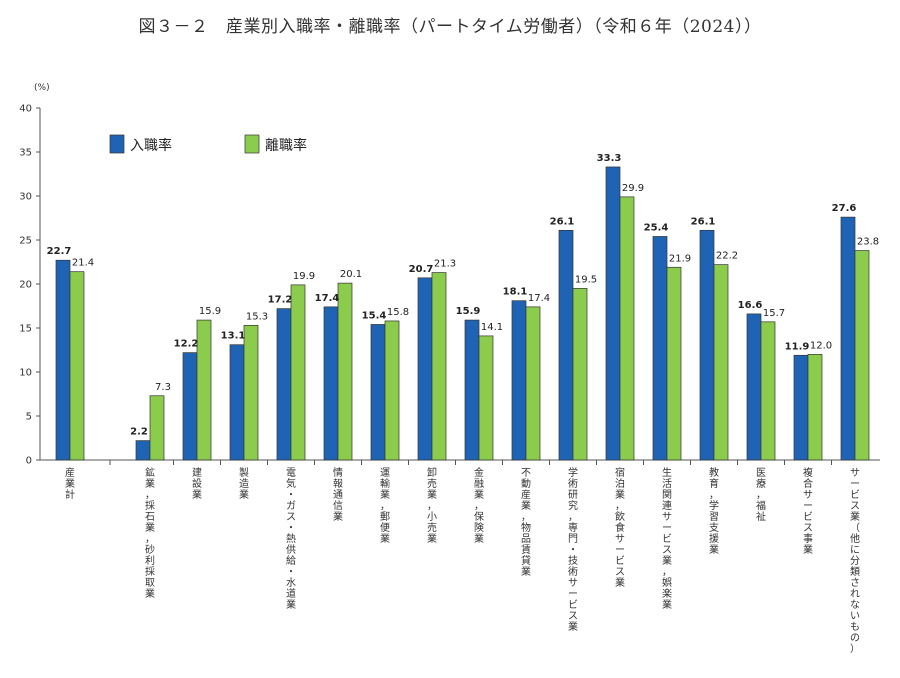 The height and width of the screenshot is (678, 900). I want to click on value-label-exit: 7.3, so click(163, 387).